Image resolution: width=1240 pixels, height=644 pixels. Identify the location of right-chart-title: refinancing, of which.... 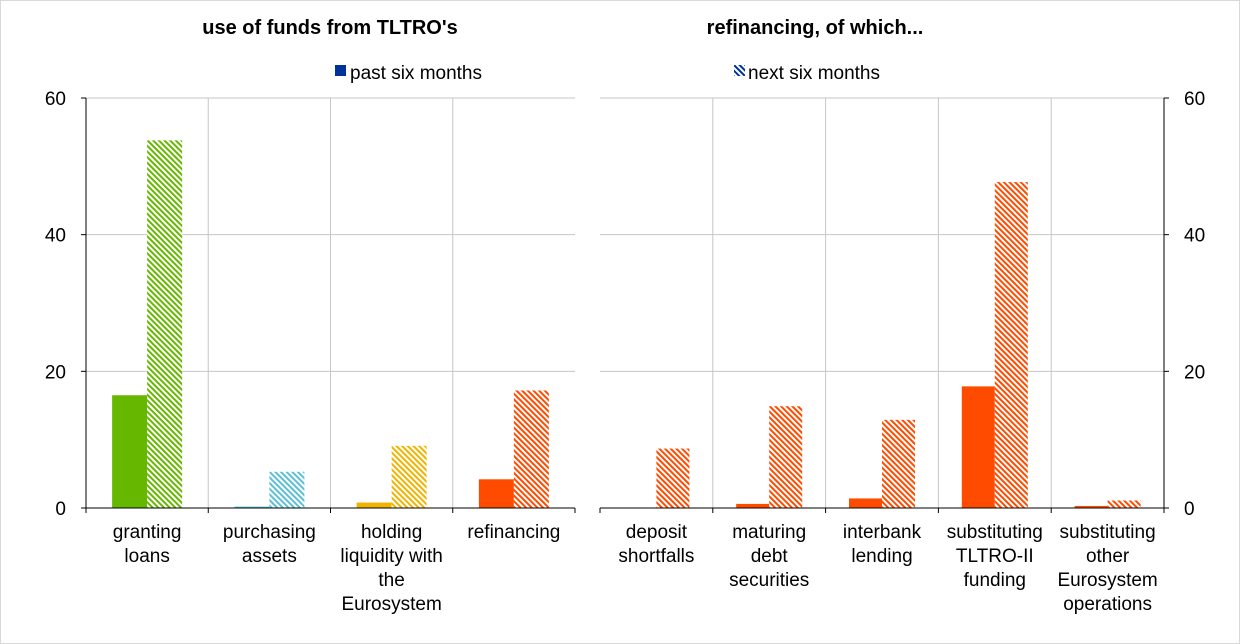
(815, 28).